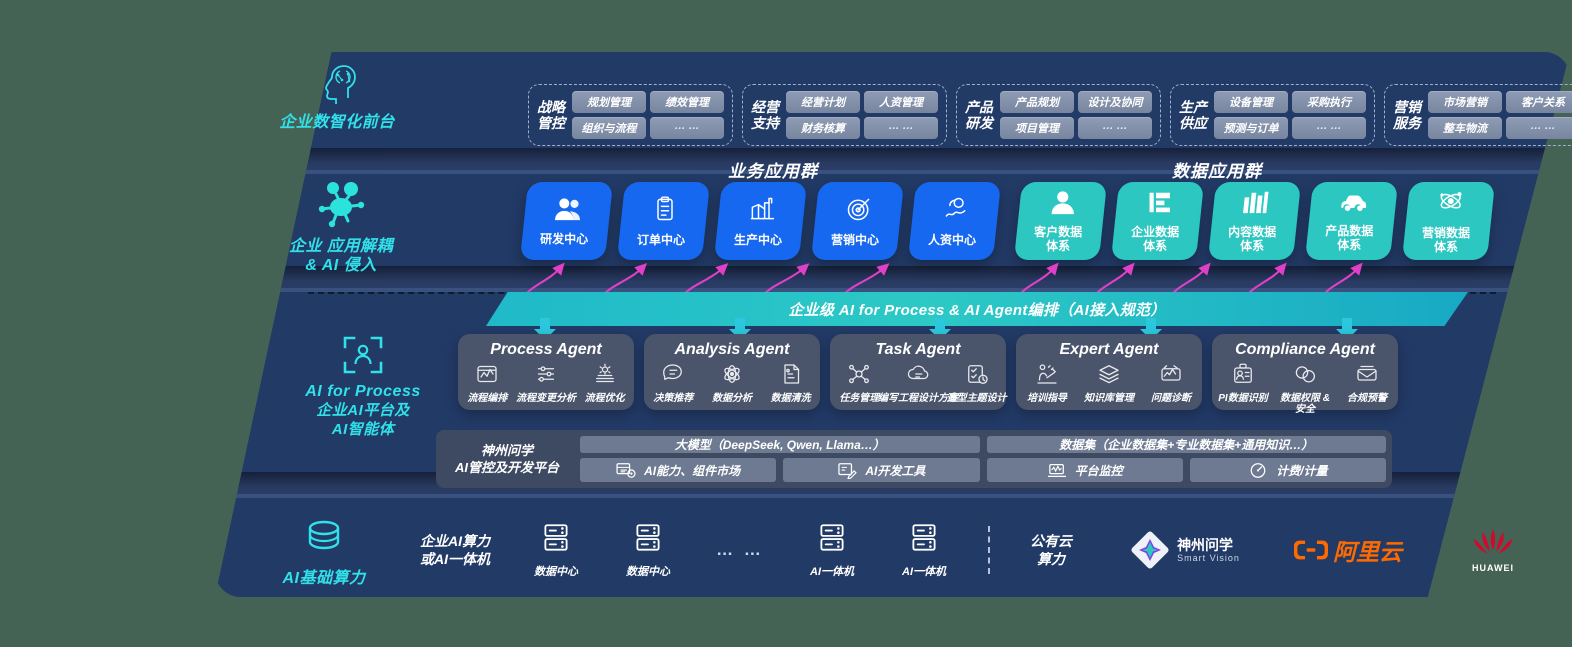 This screenshot has width=1572, height=647. What do you see at coordinates (1348, 550) in the screenshot?
I see `aliyun-logo: 阿里云` at bounding box center [1348, 550].